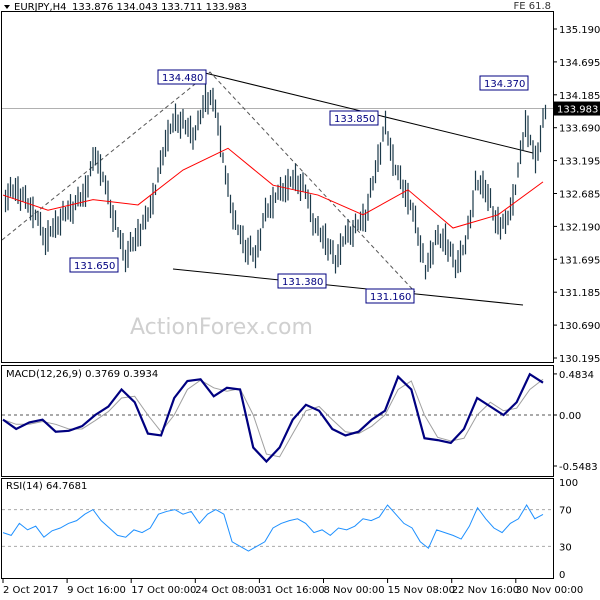  What do you see at coordinates (579, 162) in the screenshot?
I see `y-tick-label: 133.195` at bounding box center [579, 162].